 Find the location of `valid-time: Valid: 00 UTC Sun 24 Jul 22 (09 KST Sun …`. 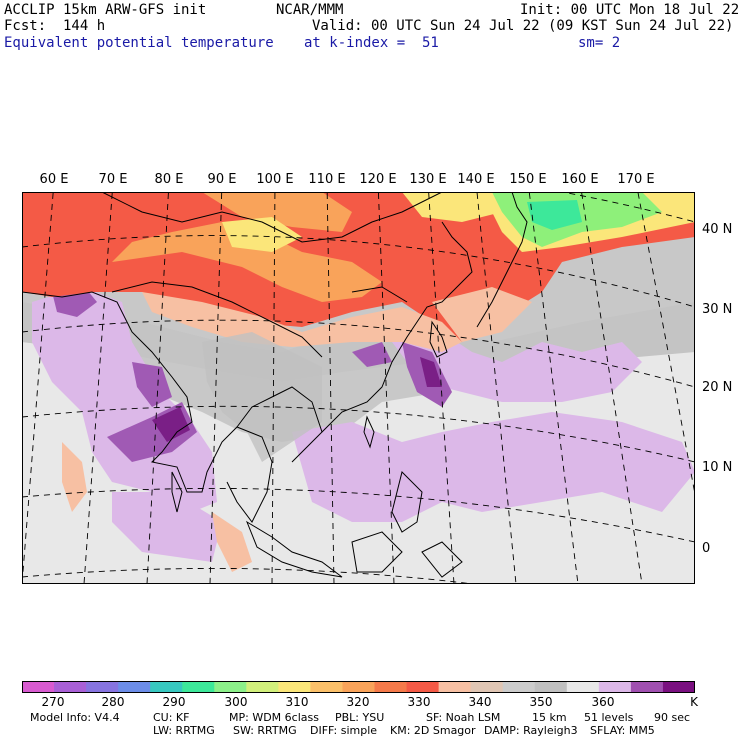

valid-time: Valid: 00 UTC Sun 24 Jul 22 (09 KST Sun … is located at coordinates (523, 26).